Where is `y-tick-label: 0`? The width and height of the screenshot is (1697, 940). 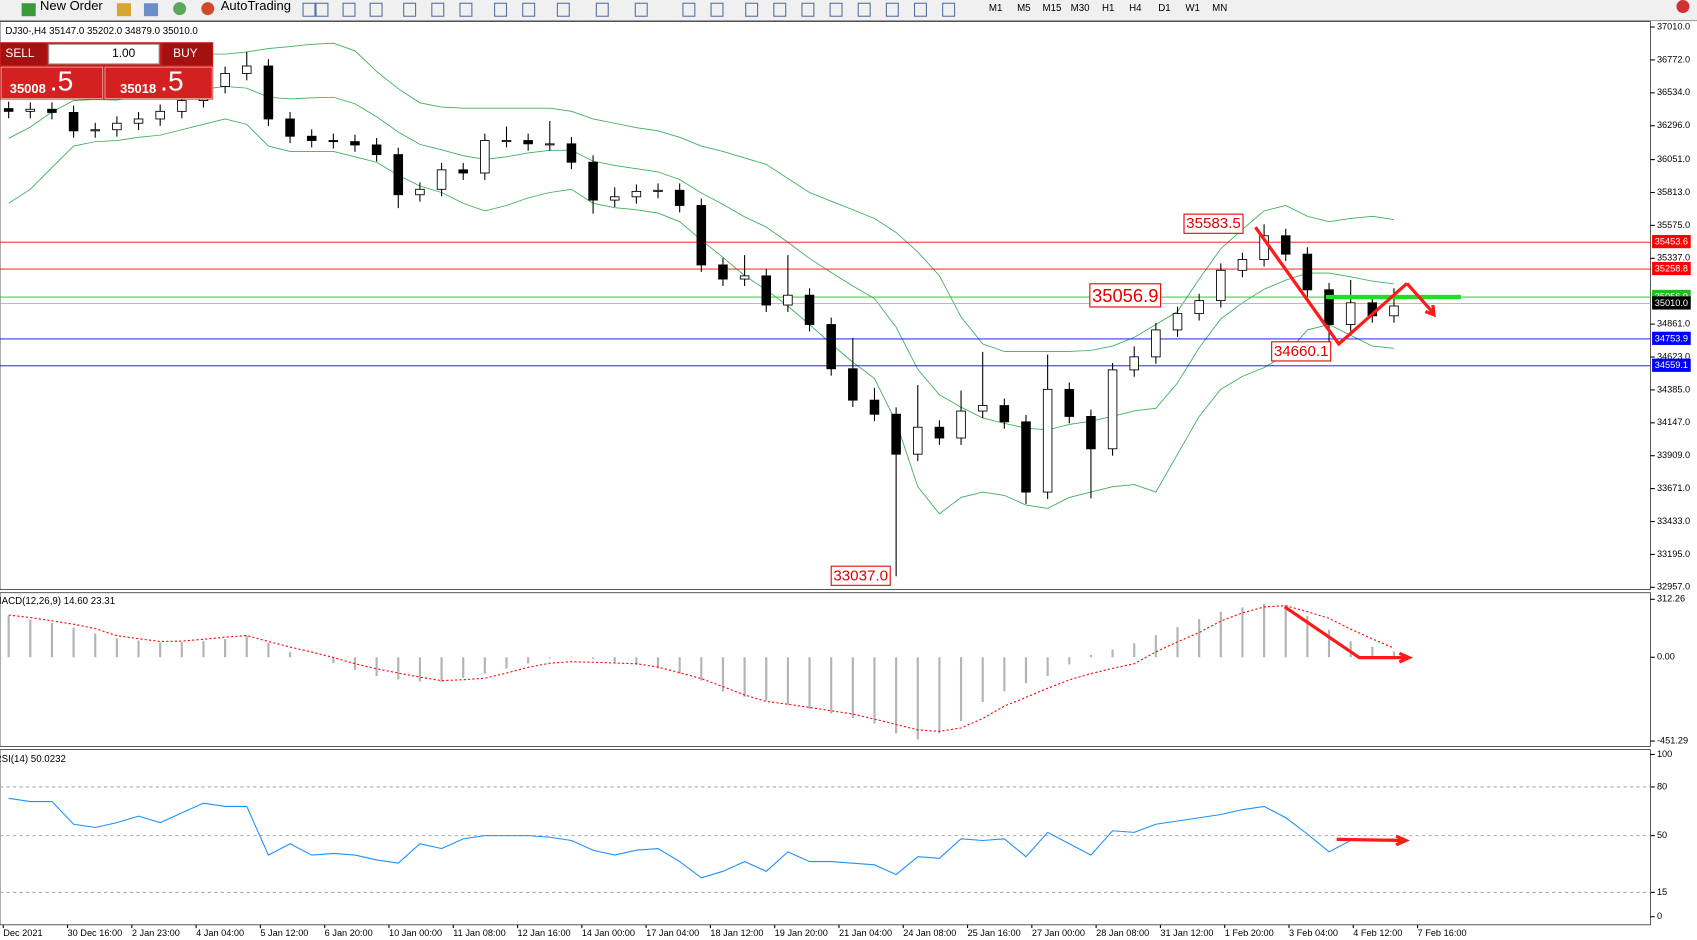
y-tick-label: 0 is located at coordinates (1659, 916).